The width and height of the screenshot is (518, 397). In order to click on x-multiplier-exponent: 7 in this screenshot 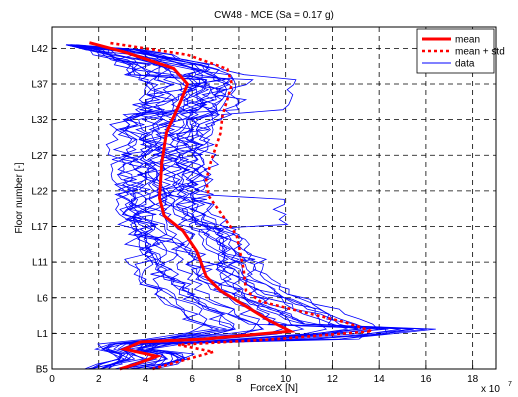, I will do `click(510, 384)`.